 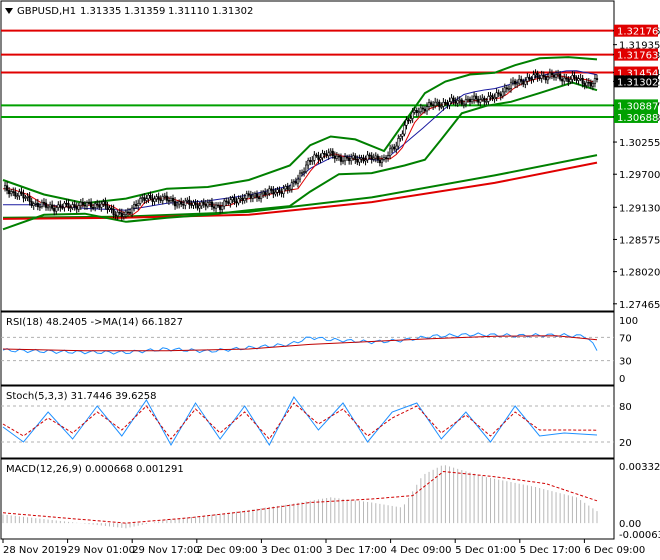 What do you see at coordinates (227, 550) in the screenshot?
I see `time-tick-label: 2 Dec 09:00` at bounding box center [227, 550].